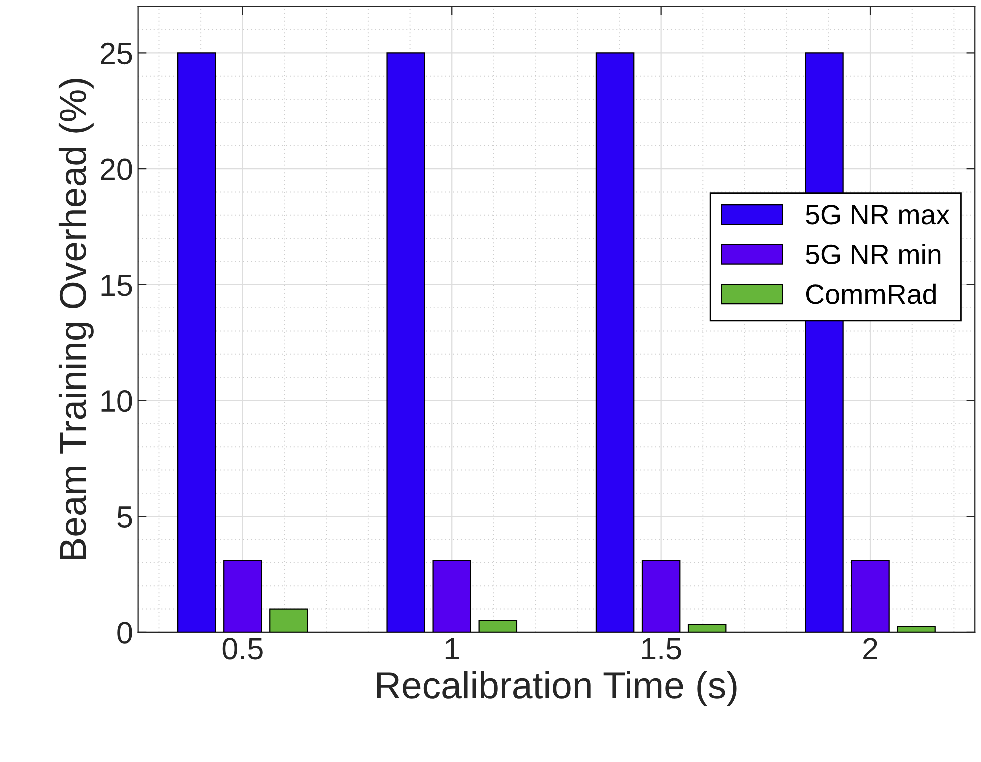 Image resolution: width=981 pixels, height=762 pixels. Describe the element at coordinates (873, 254) in the screenshot. I see `legend-label: 5G NR min` at that location.